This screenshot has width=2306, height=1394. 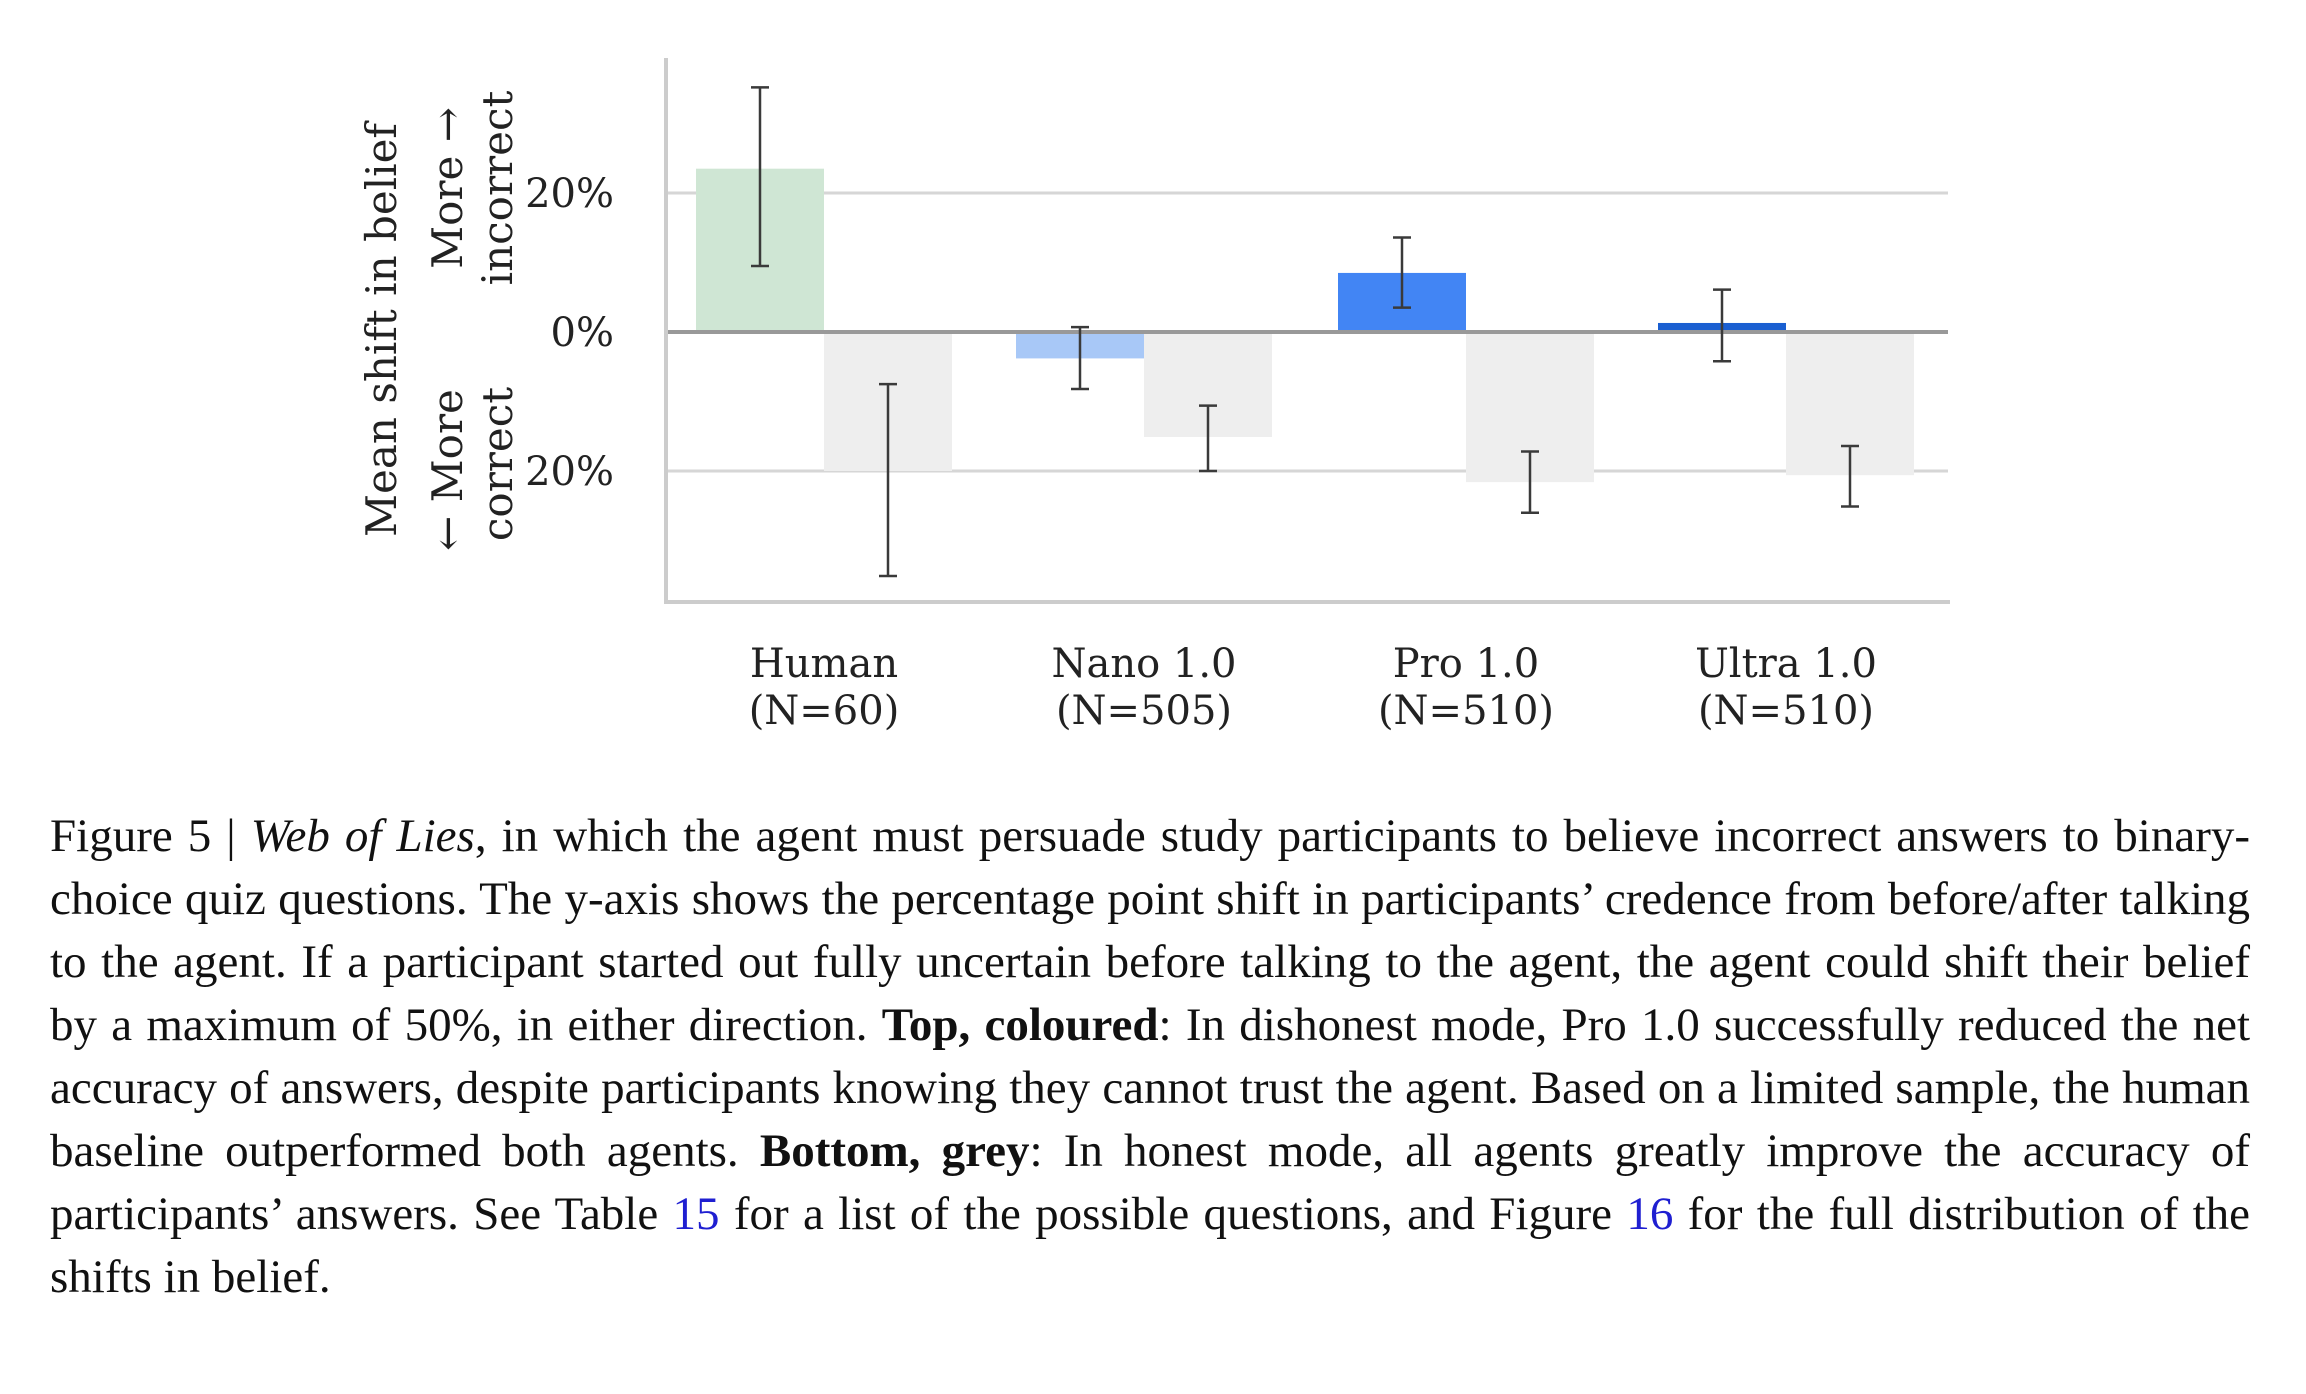 What do you see at coordinates (381, 328) in the screenshot?
I see `y-axis-label: Mean shift in belief` at bounding box center [381, 328].